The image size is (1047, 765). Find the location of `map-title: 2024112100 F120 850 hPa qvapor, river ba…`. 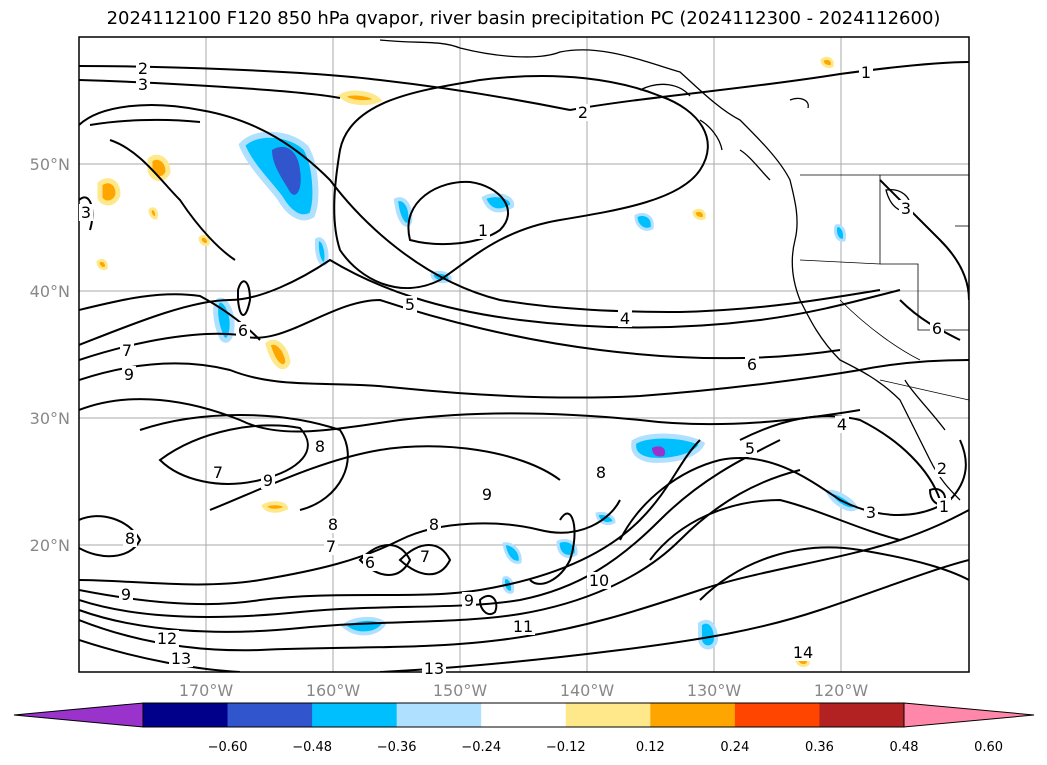

map-title: 2024112100 F120 850 hPa qvapor, river ba… is located at coordinates (523, 18).